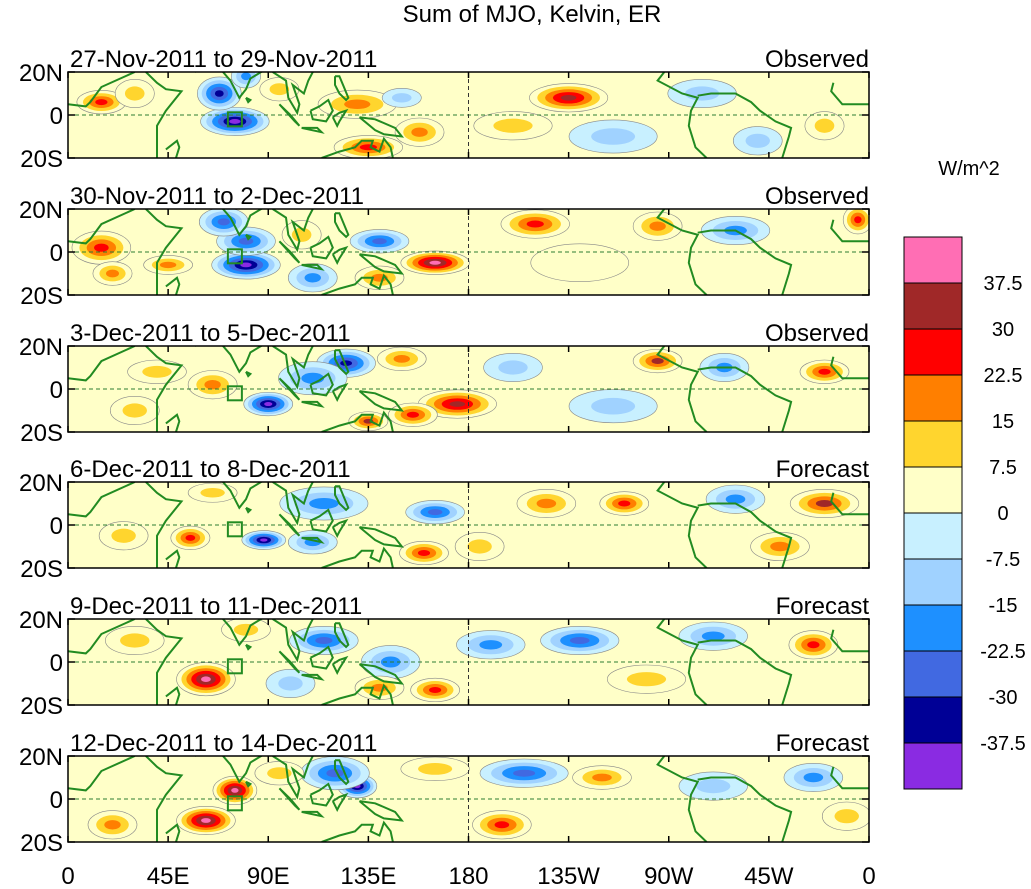 The image size is (1031, 889). I want to click on chart-title: Sum of MJO, Kelvin, ER, so click(532, 14).